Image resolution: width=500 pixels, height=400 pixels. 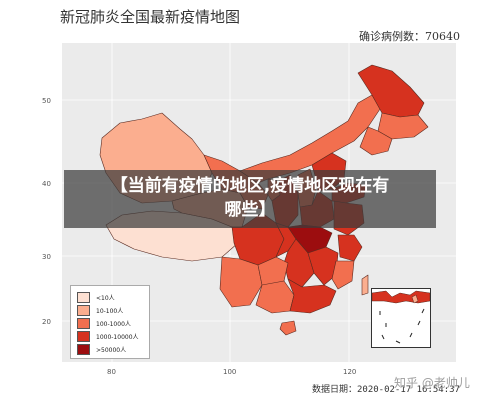 I want to click on region-yunnan, so click(x=241, y=282).